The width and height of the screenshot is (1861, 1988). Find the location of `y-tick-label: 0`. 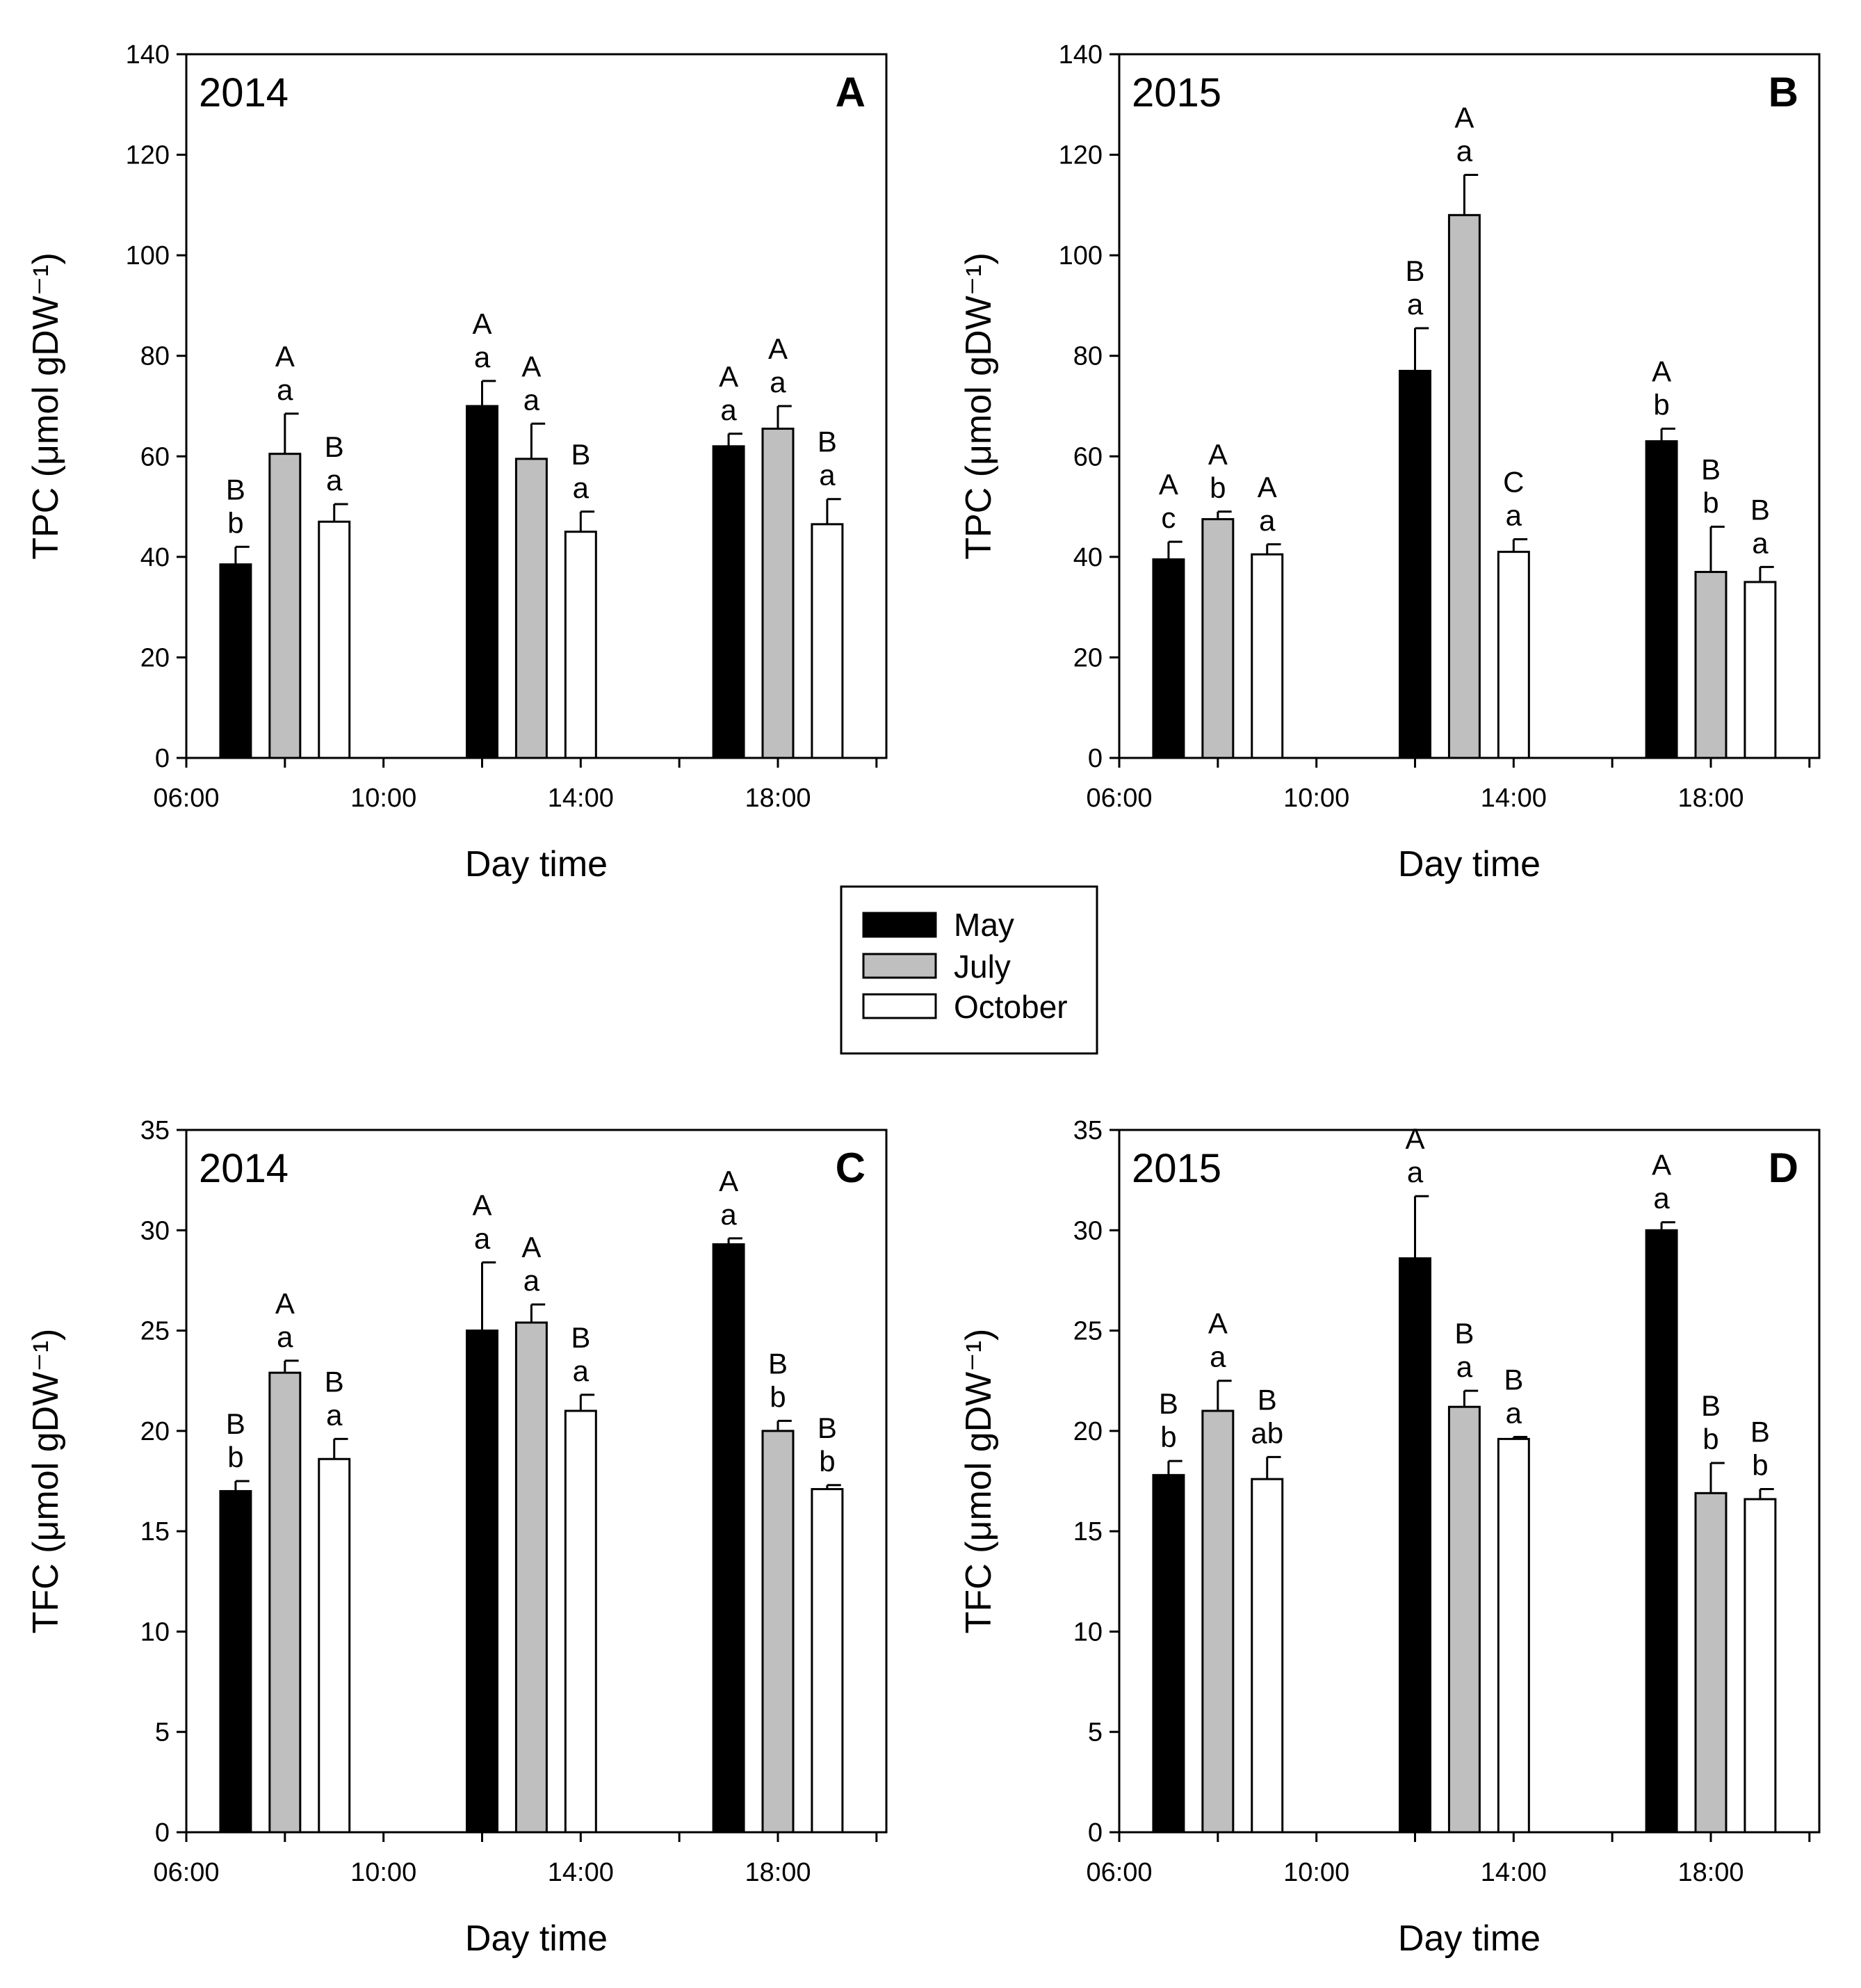

y-tick-label: 0 is located at coordinates (162, 1833).